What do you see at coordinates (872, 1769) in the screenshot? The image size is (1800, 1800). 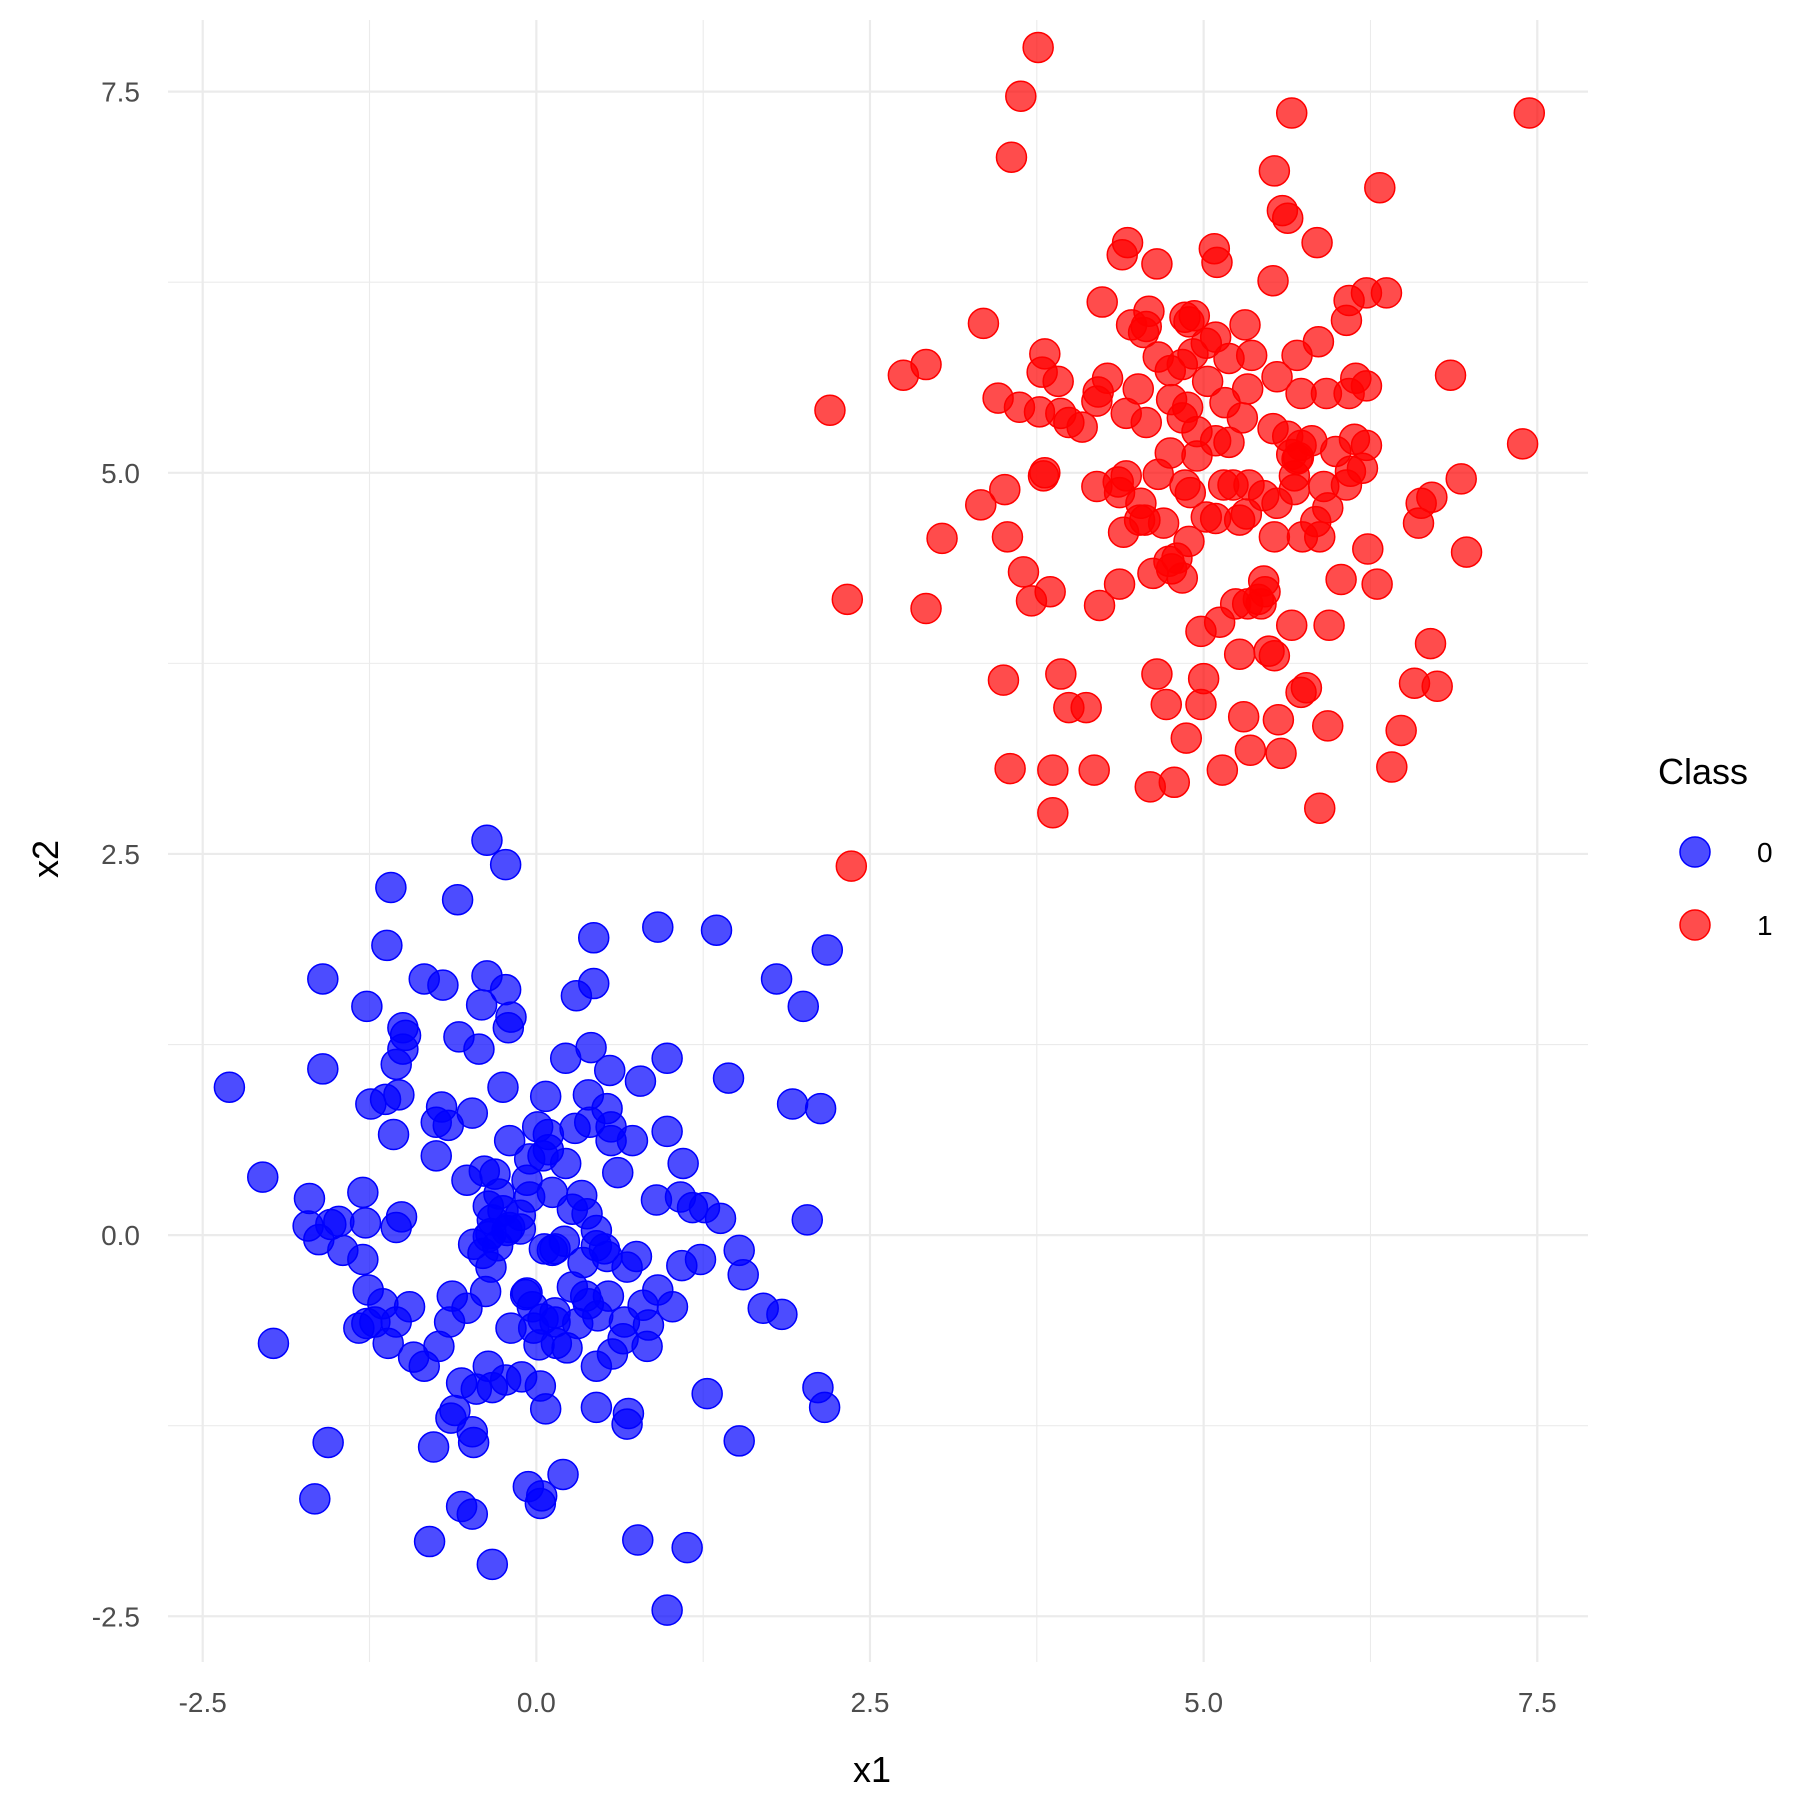 I see `x-axis-title: x1` at bounding box center [872, 1769].